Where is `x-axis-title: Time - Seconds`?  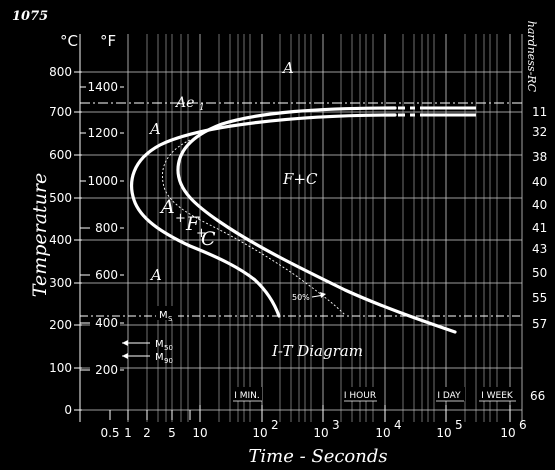 x-axis-title: Time - Seconds is located at coordinates (317, 456).